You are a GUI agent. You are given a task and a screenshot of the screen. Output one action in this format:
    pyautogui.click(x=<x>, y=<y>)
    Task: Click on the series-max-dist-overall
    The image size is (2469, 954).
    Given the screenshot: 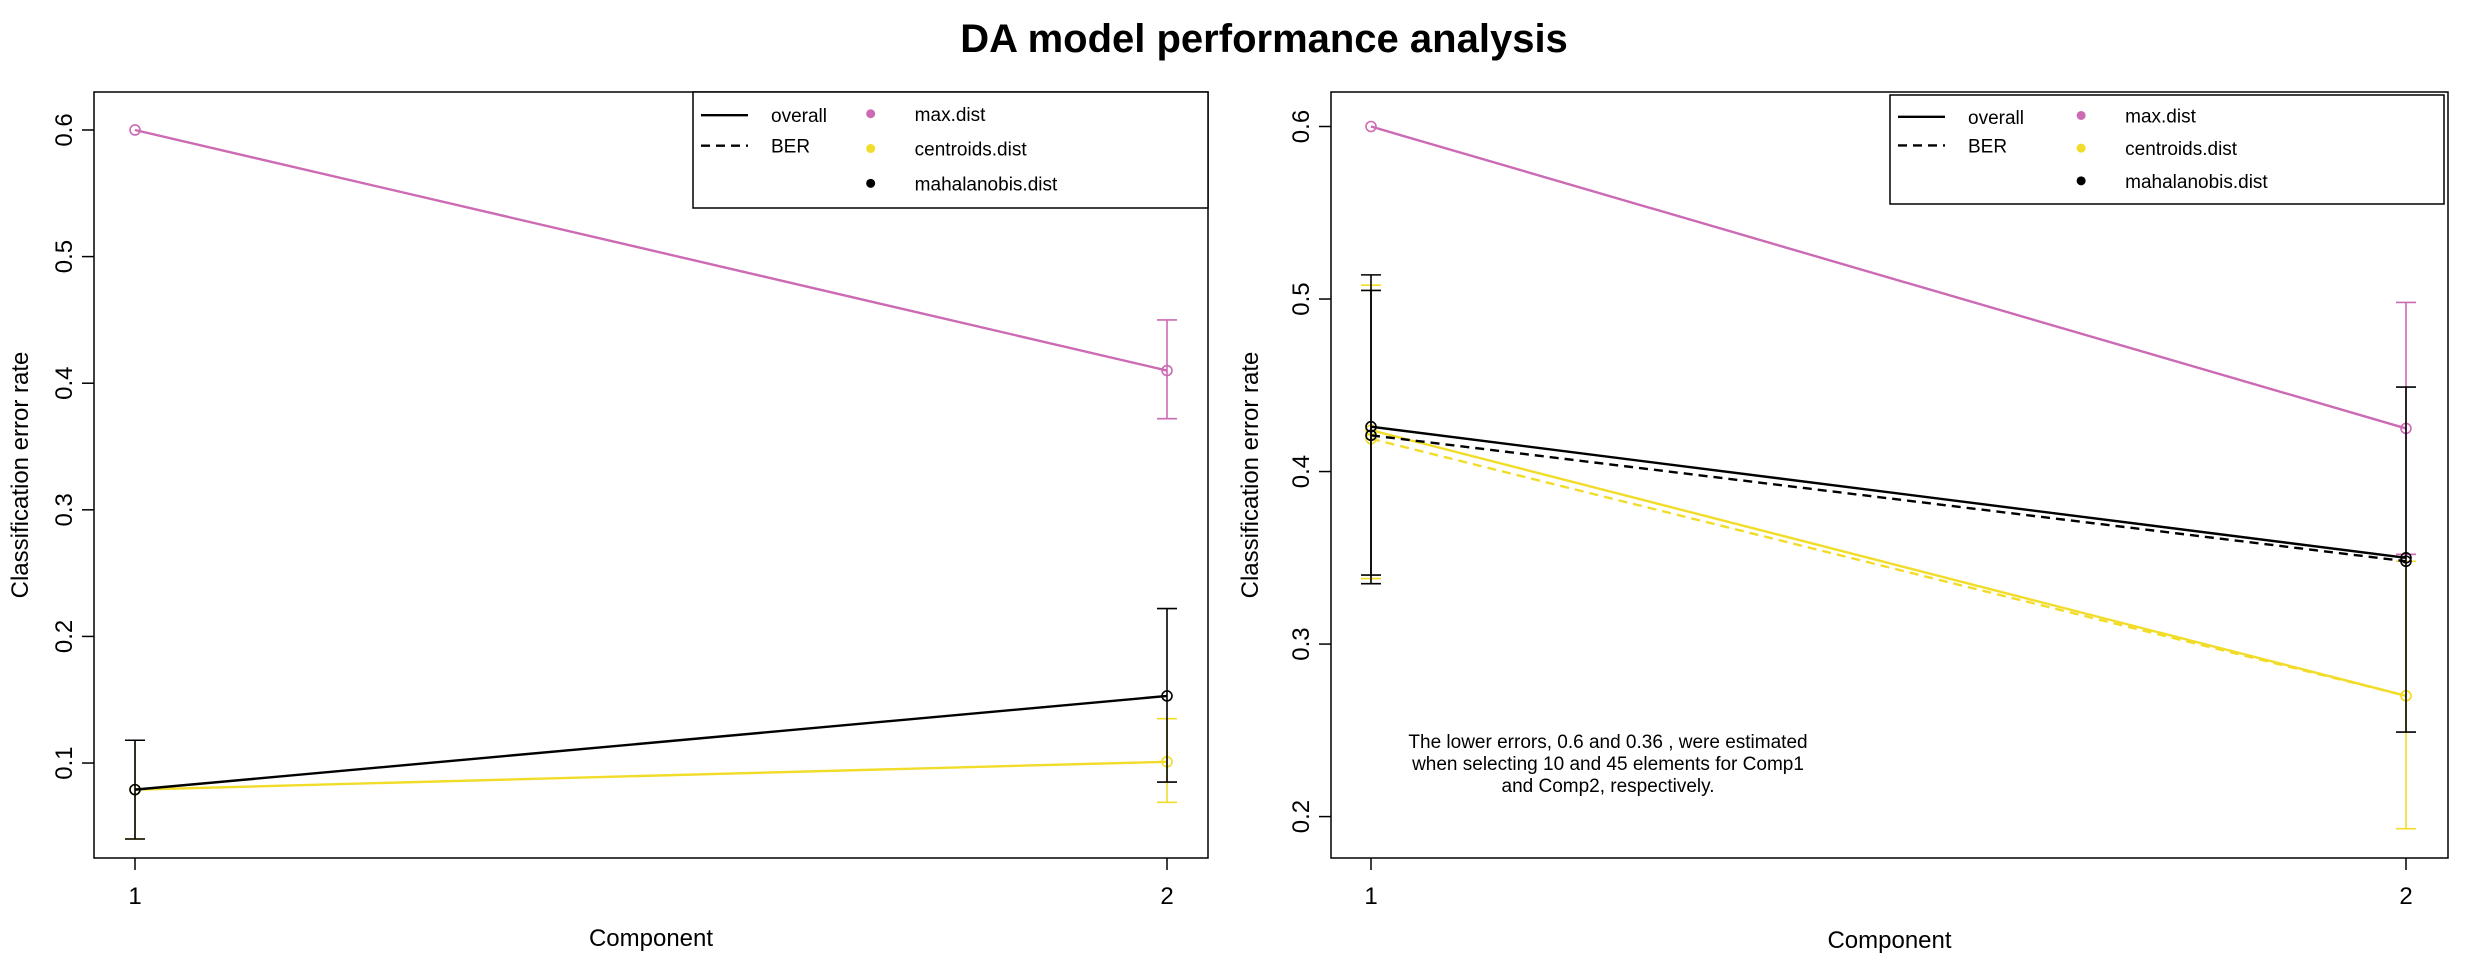 What is the action you would take?
    pyautogui.click(x=653, y=272)
    